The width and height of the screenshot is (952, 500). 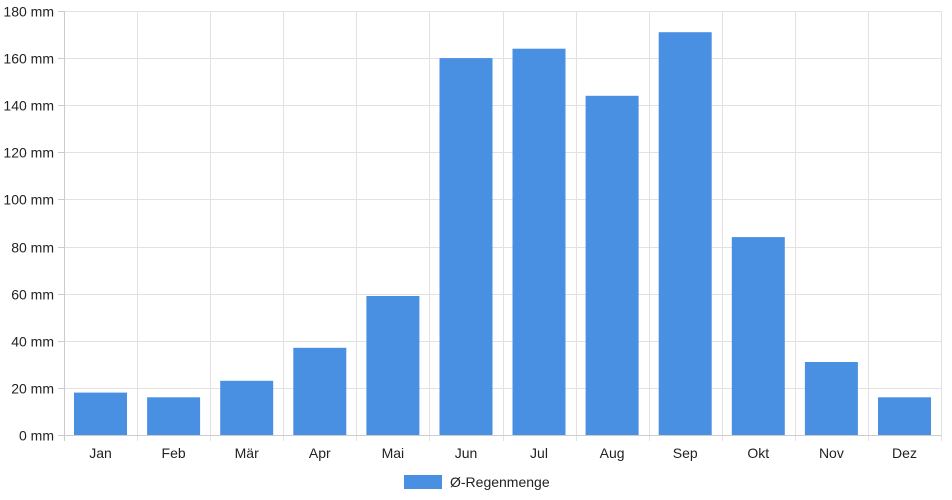 I want to click on y-tick-label: 120 mm, so click(x=28, y=153).